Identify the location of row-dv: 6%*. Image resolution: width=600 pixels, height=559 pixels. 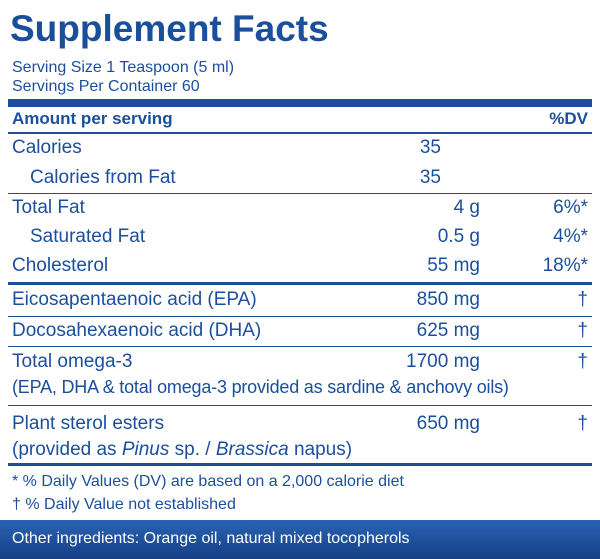
(570, 207).